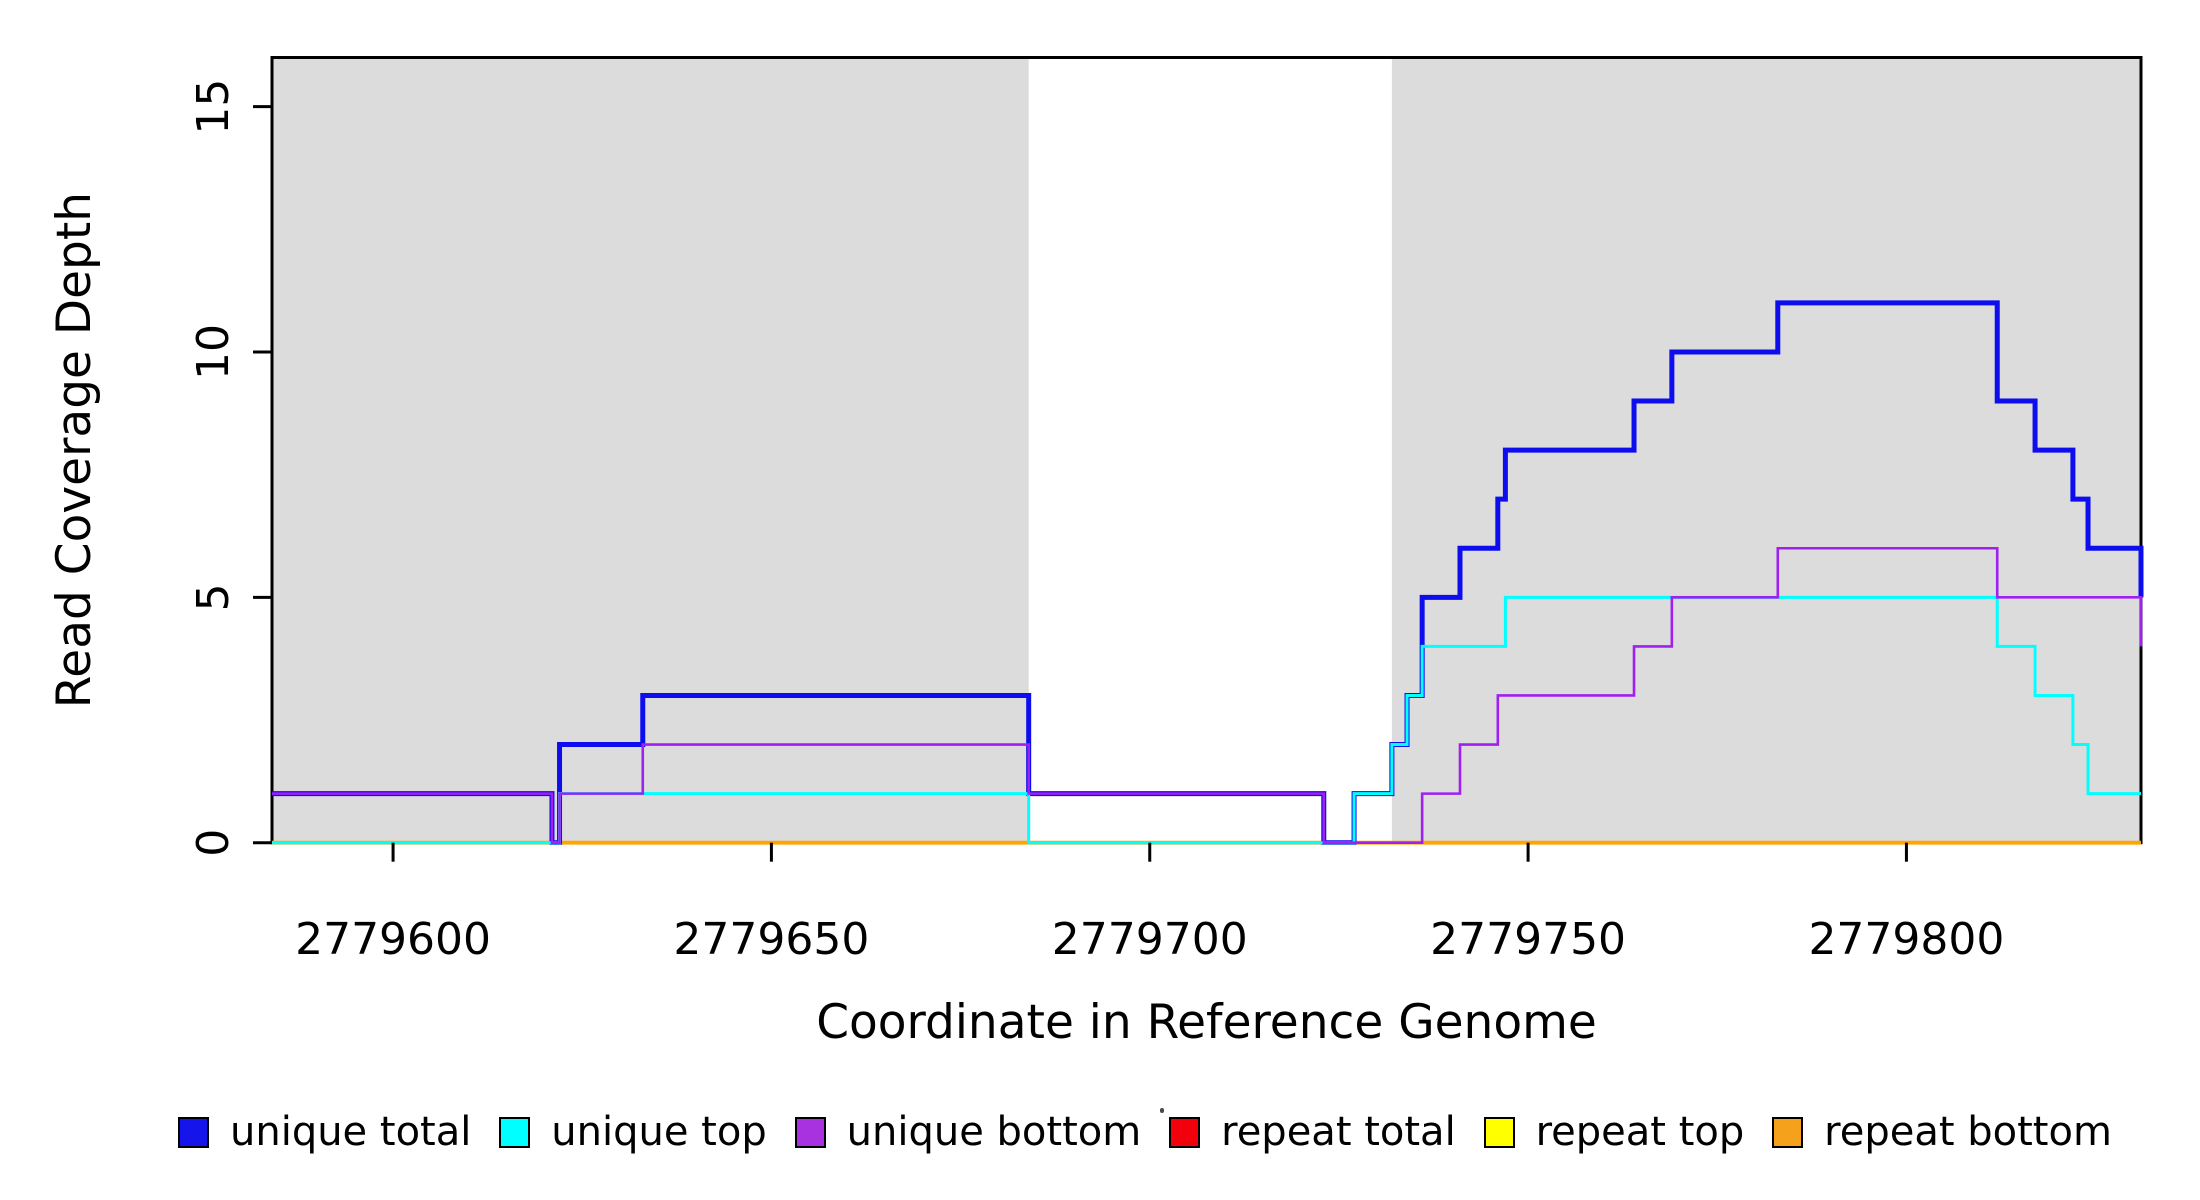 The height and width of the screenshot is (1200, 2200). What do you see at coordinates (1528, 939) in the screenshot?
I see `x-tick-label: 2779750` at bounding box center [1528, 939].